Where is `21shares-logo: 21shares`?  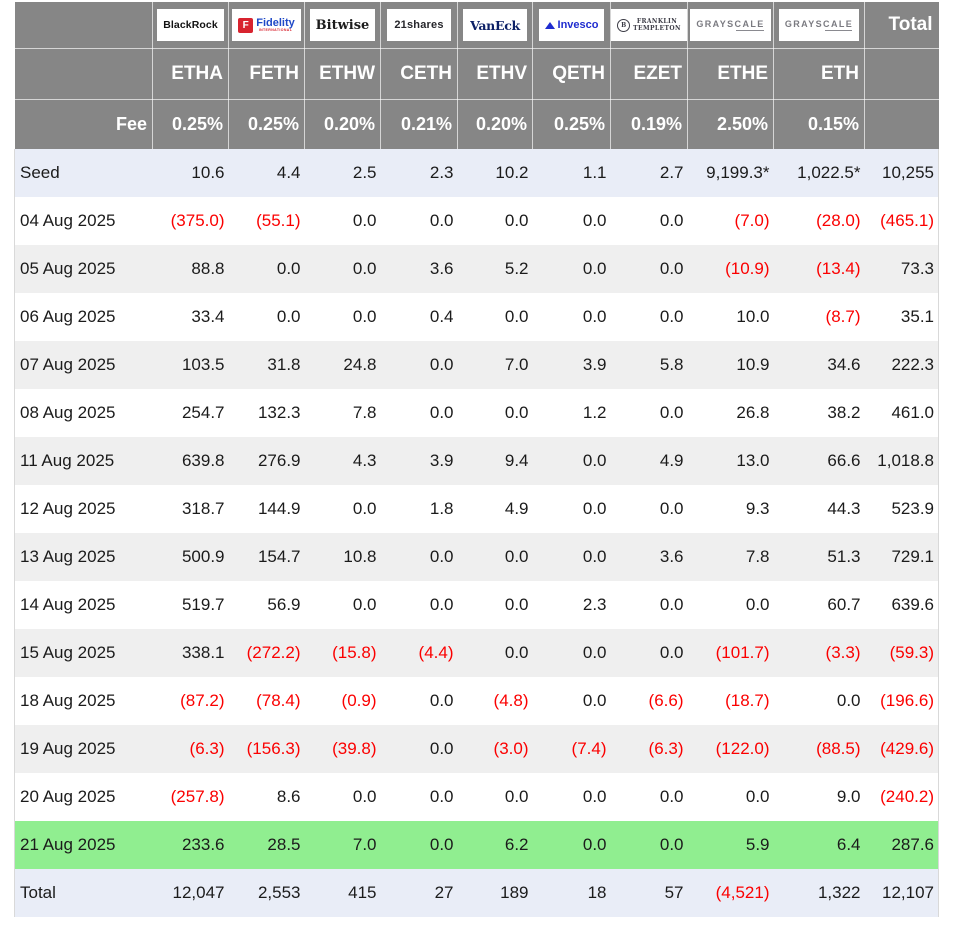
21shares-logo: 21shares is located at coordinates (419, 25).